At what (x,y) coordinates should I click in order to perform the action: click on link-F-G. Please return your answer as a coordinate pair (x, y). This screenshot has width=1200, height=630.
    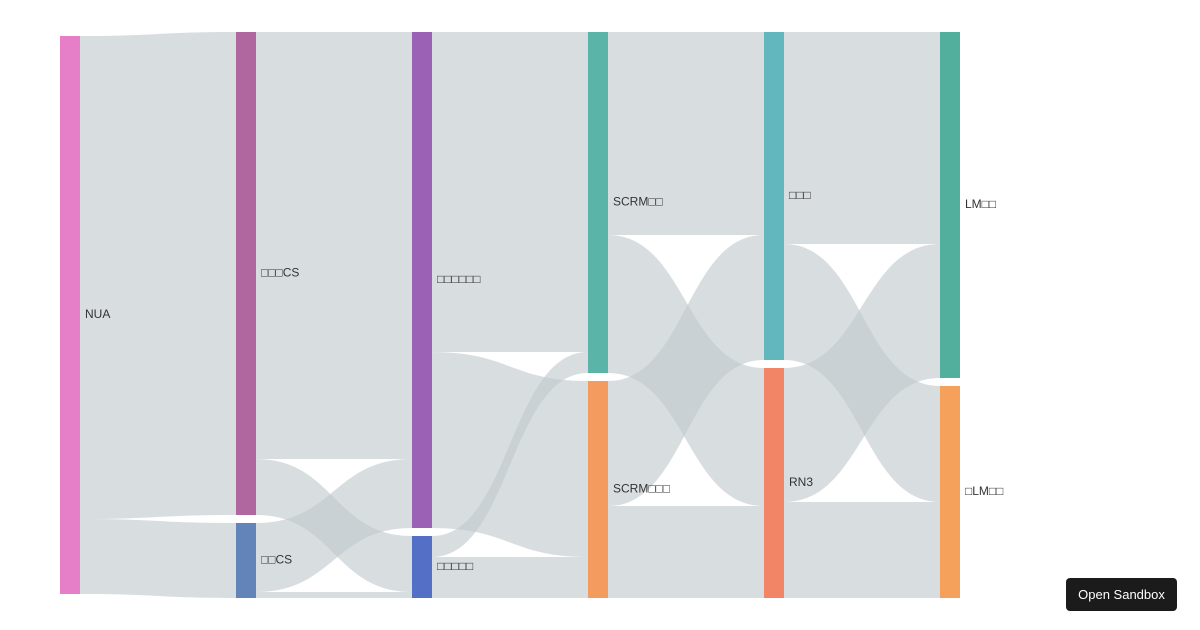
    Looking at the image, I should click on (686, 370).